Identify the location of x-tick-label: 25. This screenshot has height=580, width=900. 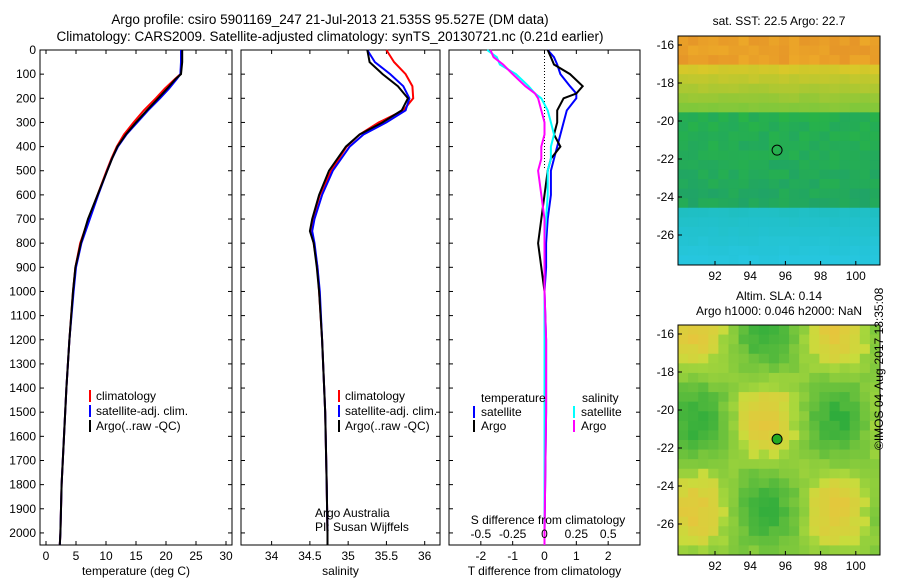
(196, 556).